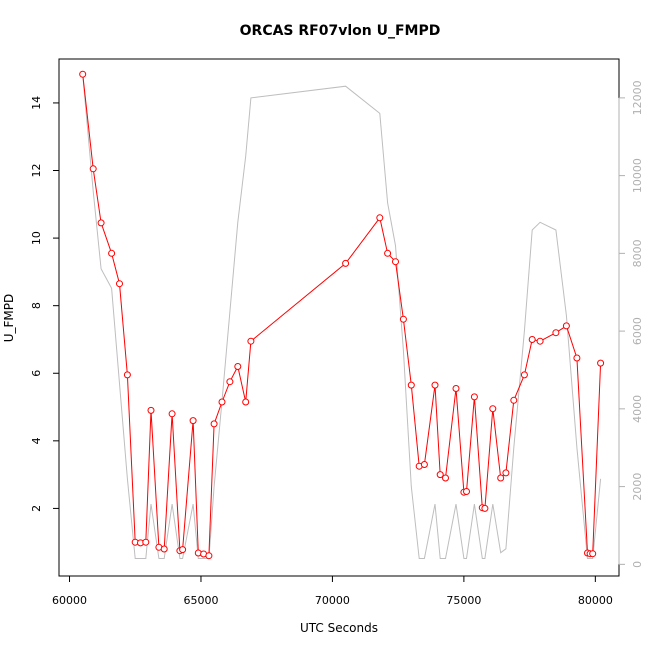 The width and height of the screenshot is (650, 650). What do you see at coordinates (36, 238) in the screenshot?
I see `y-tick-label: 10` at bounding box center [36, 238].